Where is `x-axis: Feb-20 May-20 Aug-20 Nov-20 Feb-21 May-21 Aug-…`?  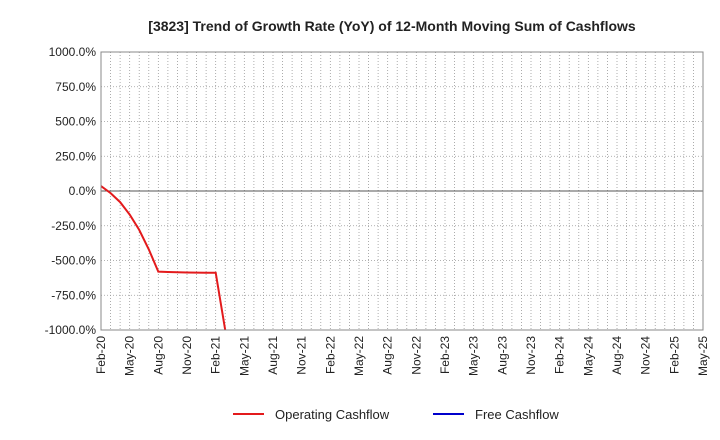 x-axis: Feb-20 May-20 Aug-20 Nov-20 Feb-21 May-21 Aug-… is located at coordinates (402, 356).